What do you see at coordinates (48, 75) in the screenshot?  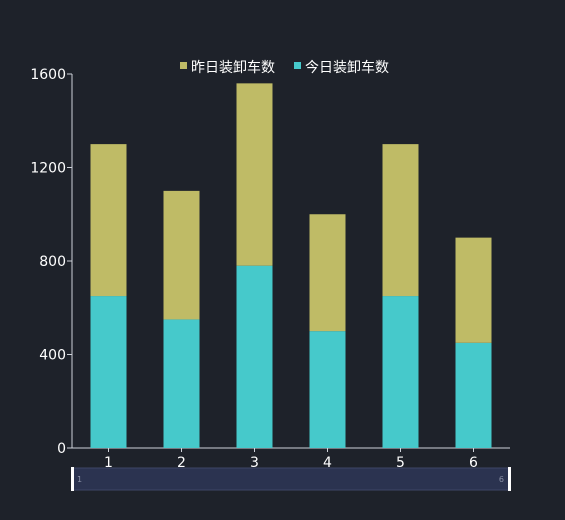 I see `y-tick-label: 1600` at bounding box center [48, 75].